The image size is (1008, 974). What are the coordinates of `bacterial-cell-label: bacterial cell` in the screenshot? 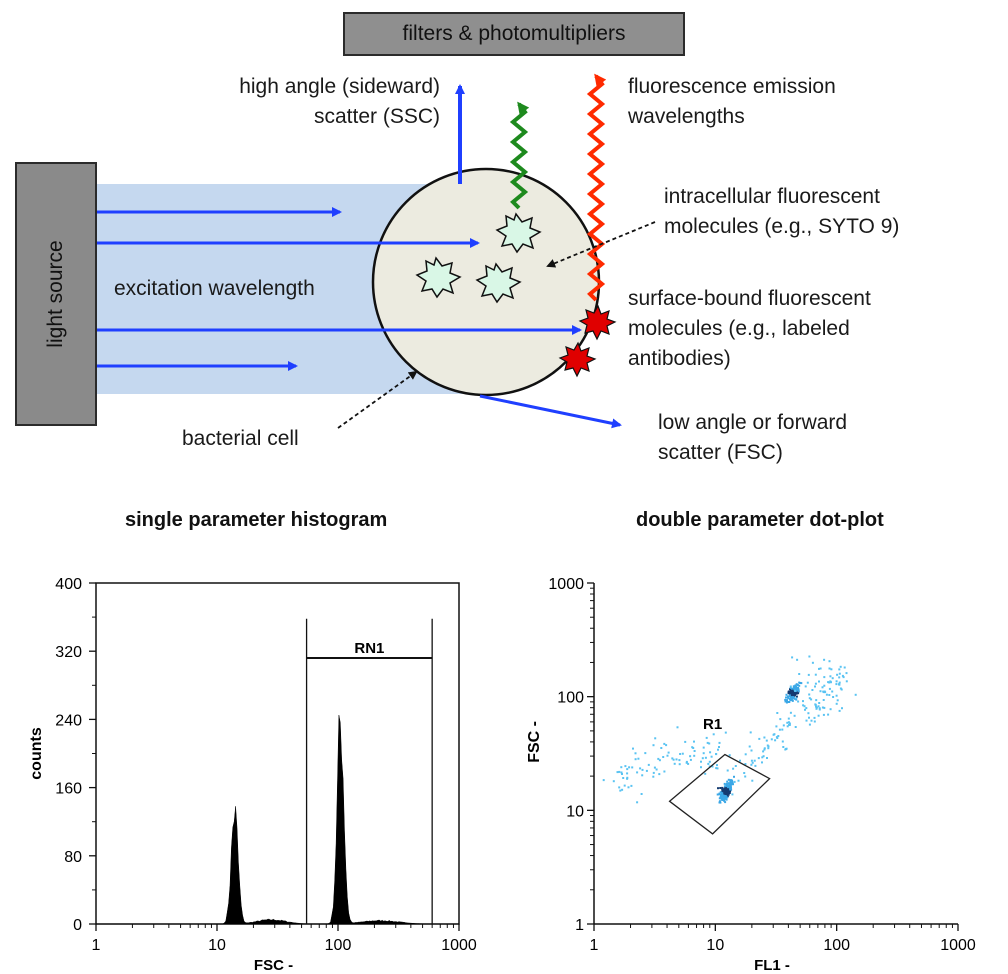 It's located at (240, 438).